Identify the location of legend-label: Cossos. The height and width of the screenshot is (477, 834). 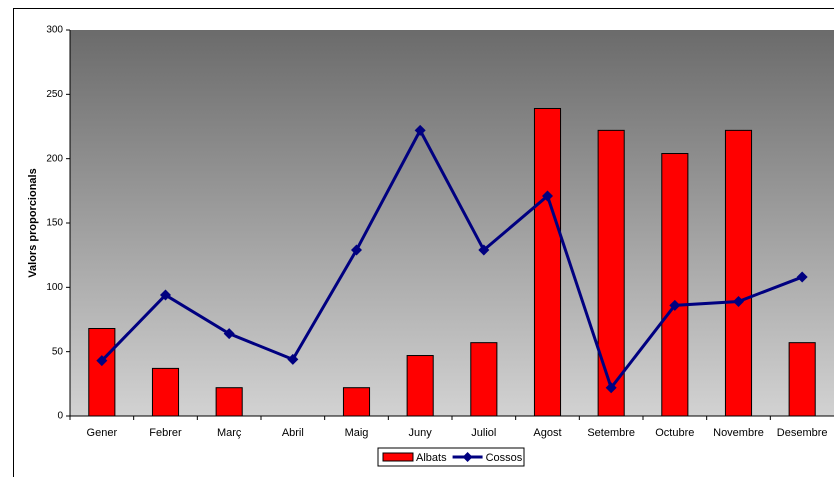
(504, 458).